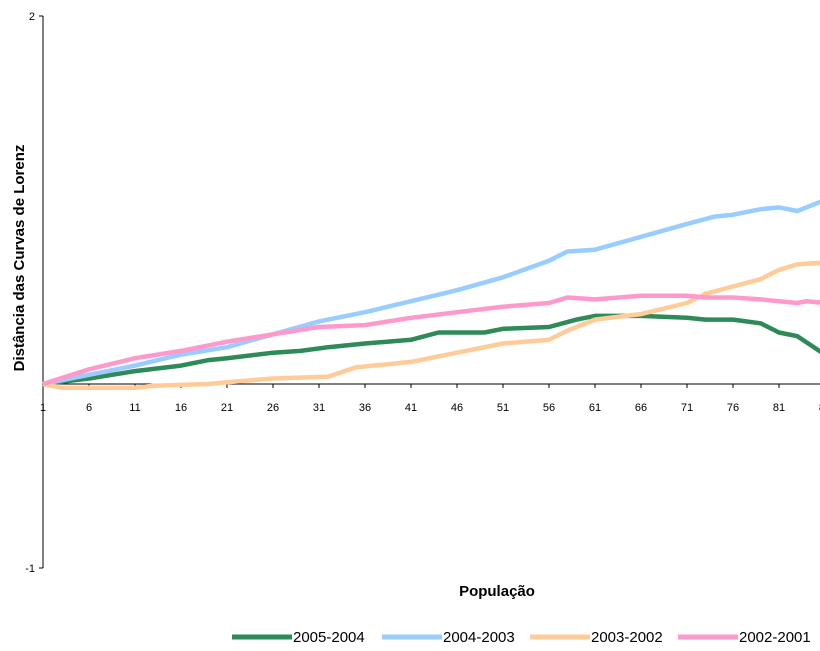 The image size is (820, 651). I want to click on y-axis-title: Distância das Curvas de Lorenz, so click(19, 258).